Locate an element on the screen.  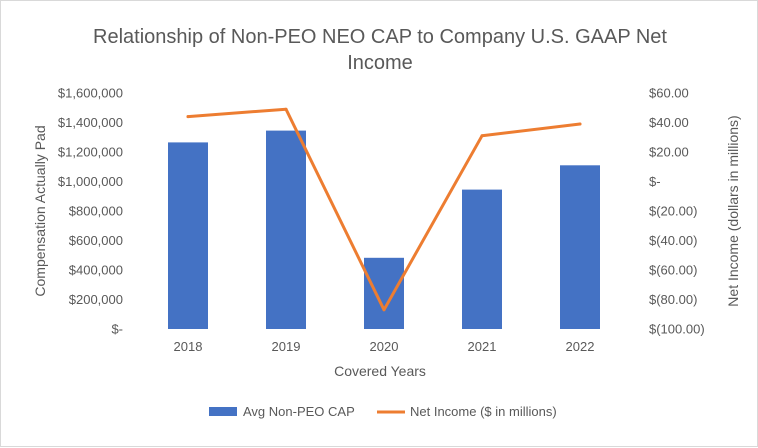
left-tick-label: $1,200,000 is located at coordinates (90, 152).